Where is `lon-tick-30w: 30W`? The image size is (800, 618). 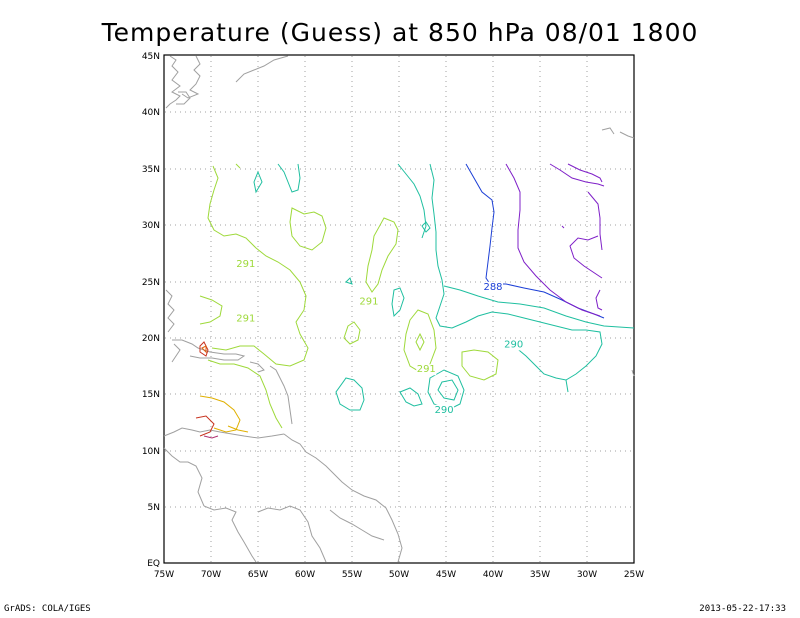 lon-tick-30w: 30W is located at coordinates (587, 575).